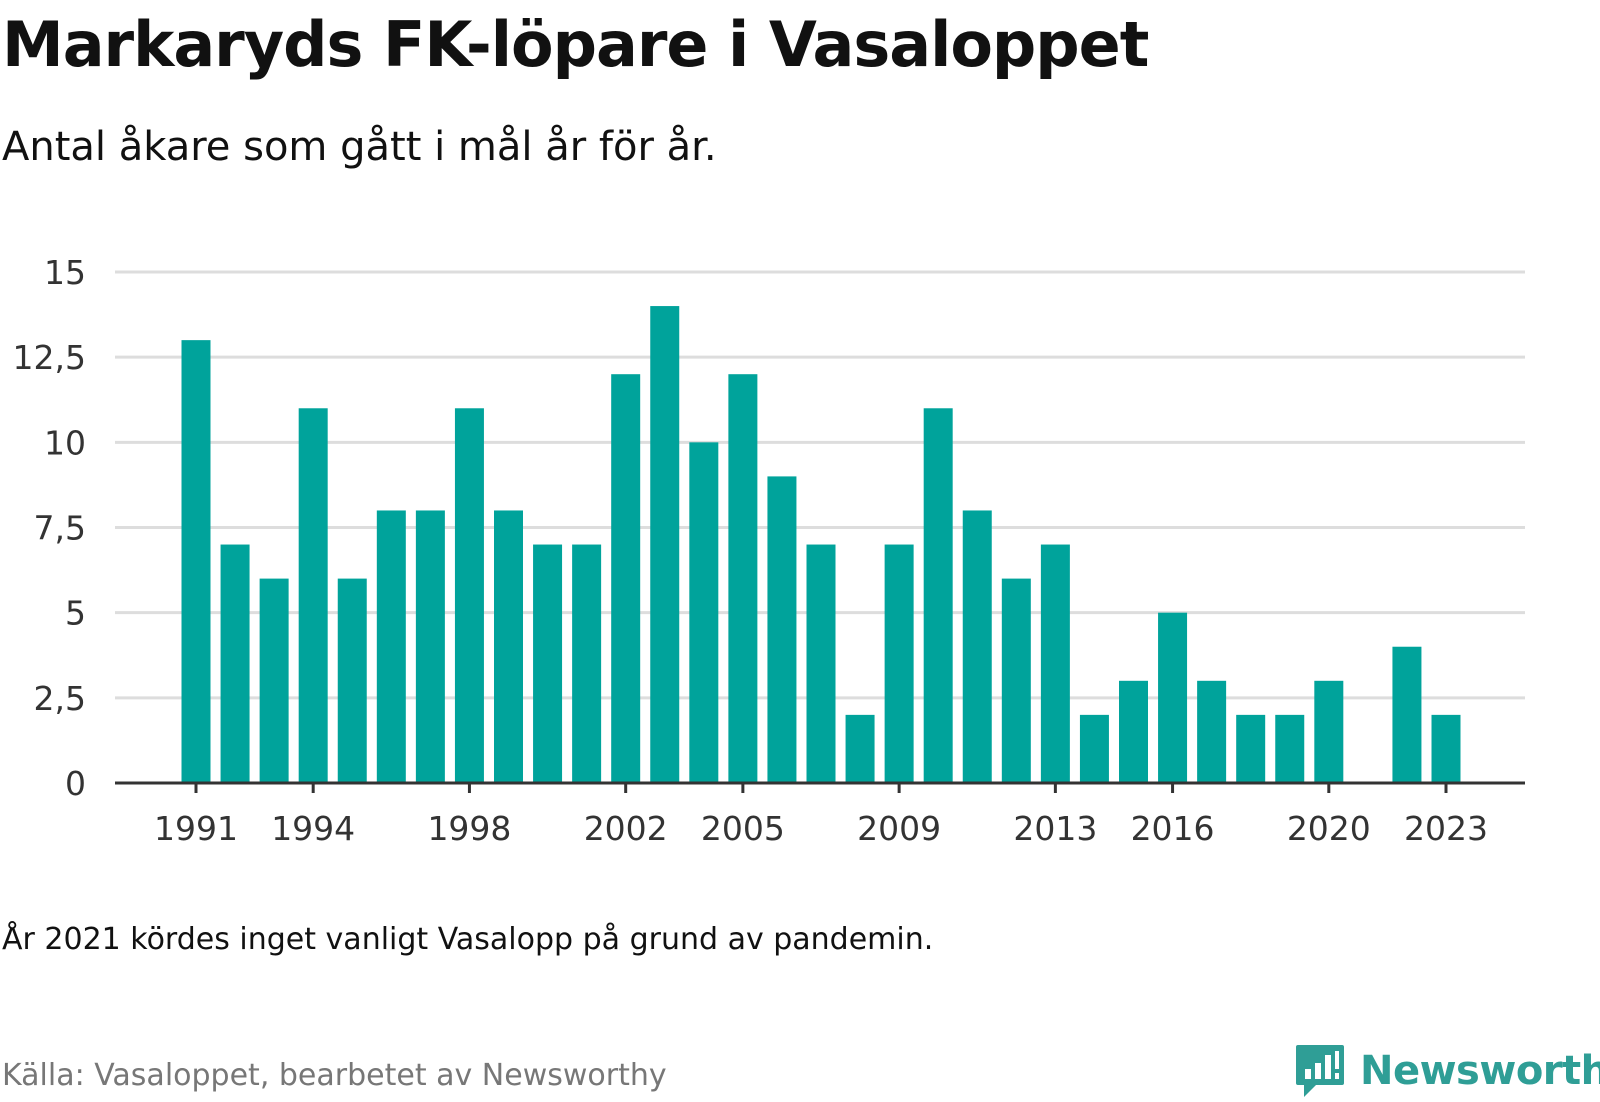  I want to click on x-tick-label: 1991, so click(196, 828).